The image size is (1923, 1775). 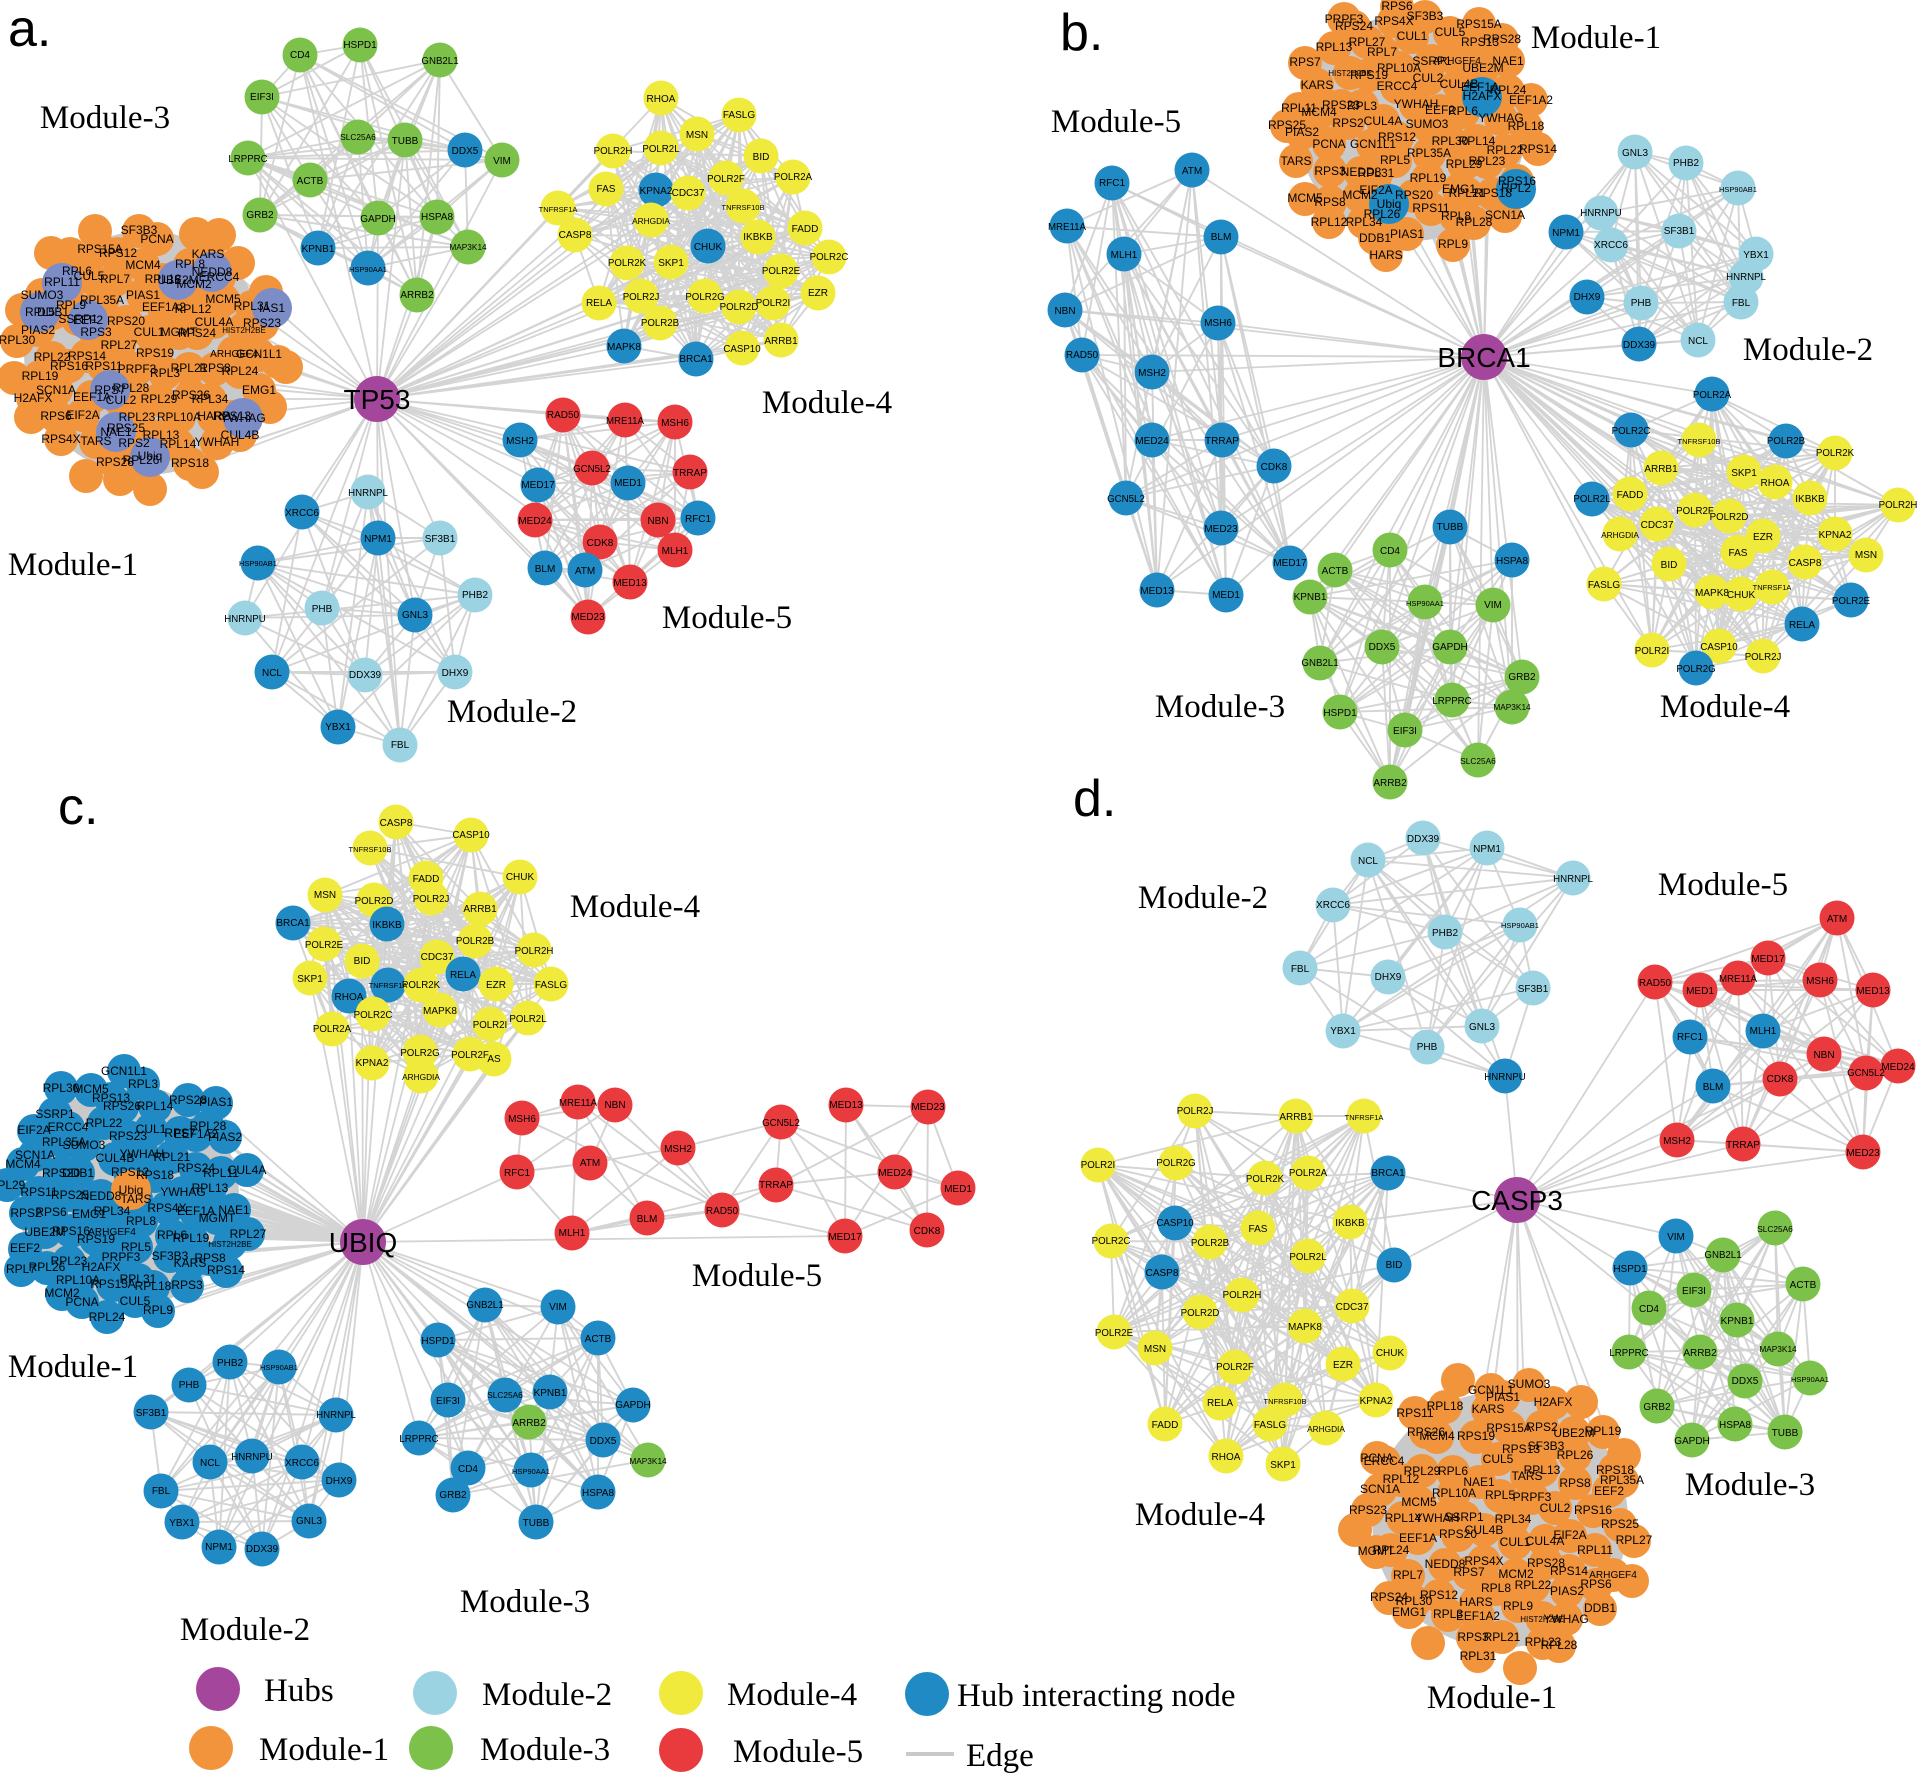 What do you see at coordinates (191, 1238) in the screenshot?
I see `svg-text: RPL19` at bounding box center [191, 1238].